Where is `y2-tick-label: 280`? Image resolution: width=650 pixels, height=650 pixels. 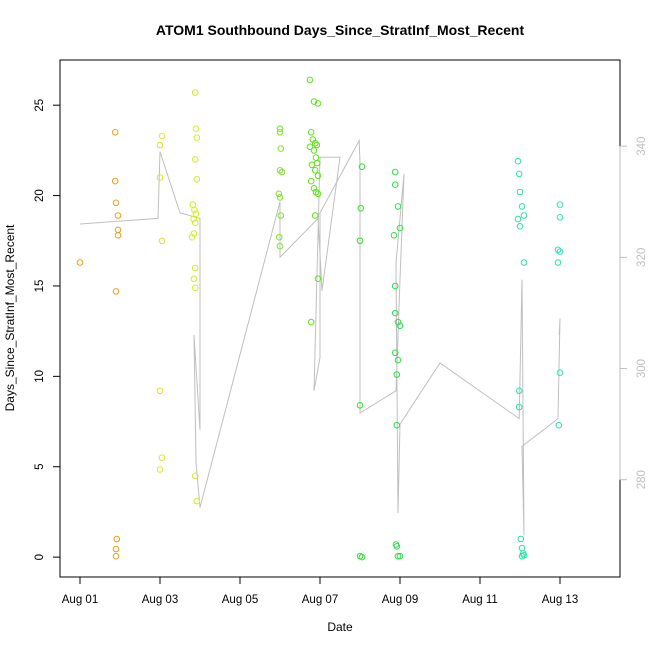 y2-tick-label: 280 is located at coordinates (642, 479).